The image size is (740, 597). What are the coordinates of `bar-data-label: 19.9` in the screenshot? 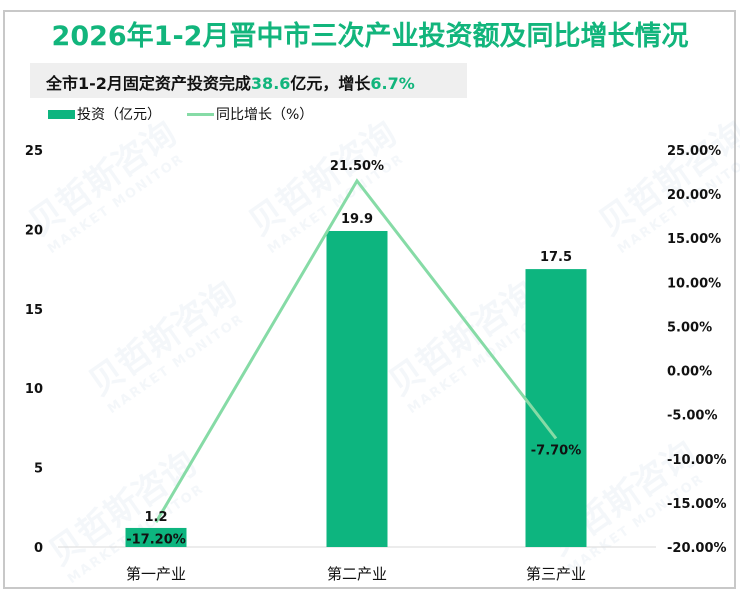 It's located at (357, 219).